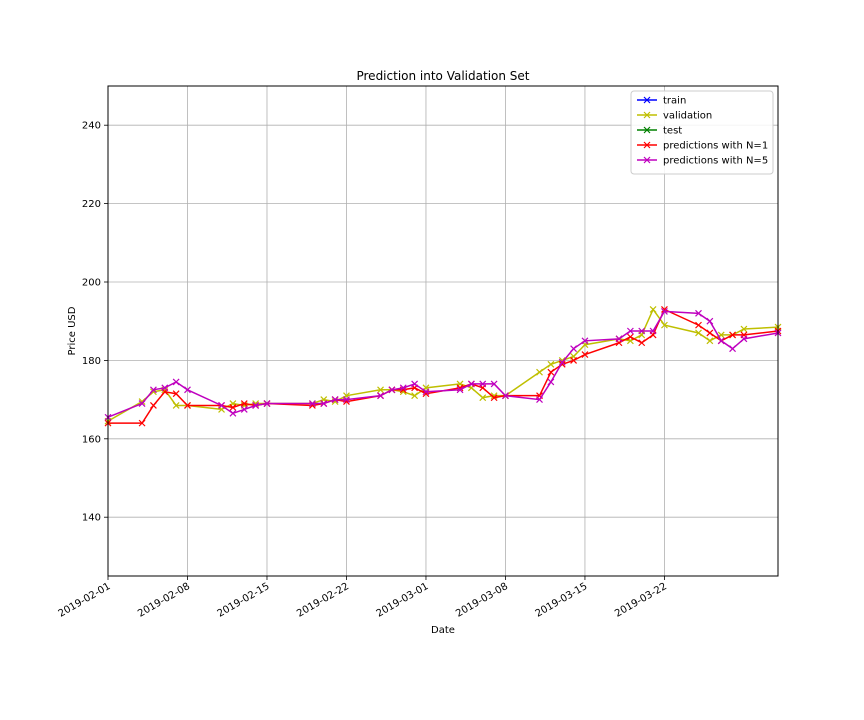 The height and width of the screenshot is (720, 864). Describe the element at coordinates (91, 361) in the screenshot. I see `y-tick-label: 180` at that location.